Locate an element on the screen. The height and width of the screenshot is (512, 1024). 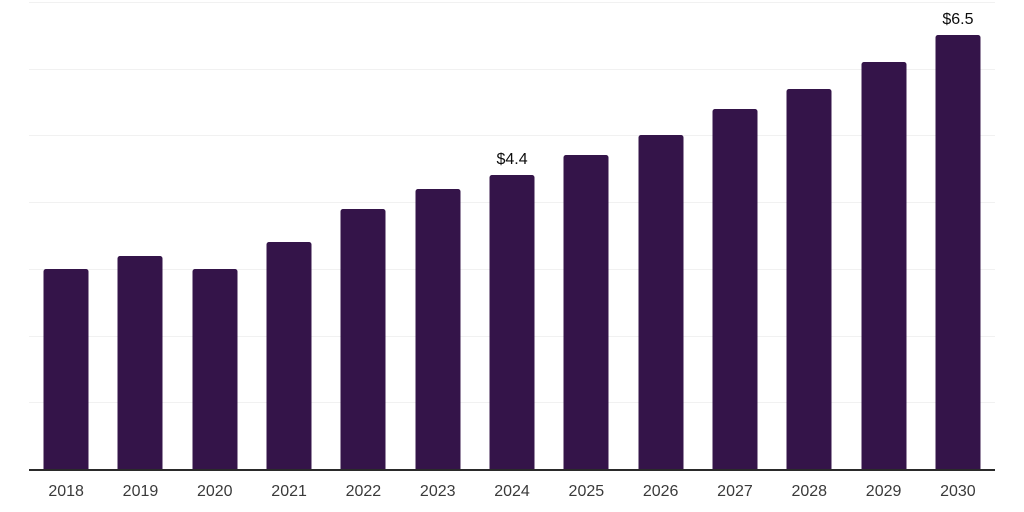
x-tick-label-2019: 2019 is located at coordinates (140, 491).